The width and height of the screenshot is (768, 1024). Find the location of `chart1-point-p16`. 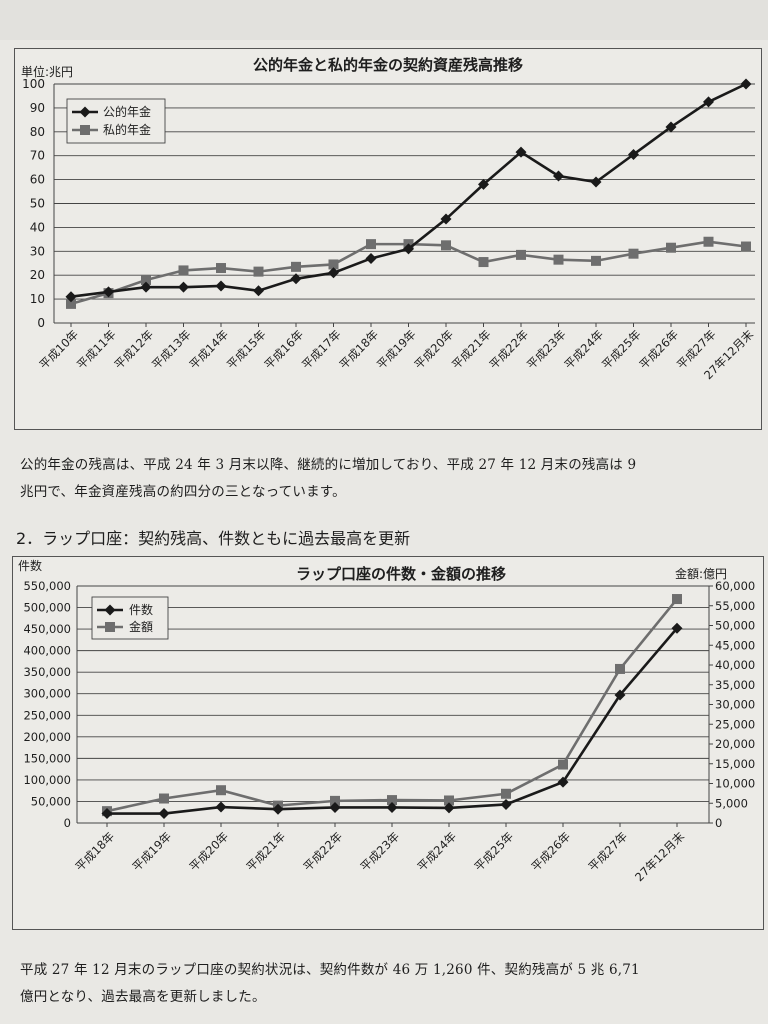

chart1-point-p16 is located at coordinates (671, 247).